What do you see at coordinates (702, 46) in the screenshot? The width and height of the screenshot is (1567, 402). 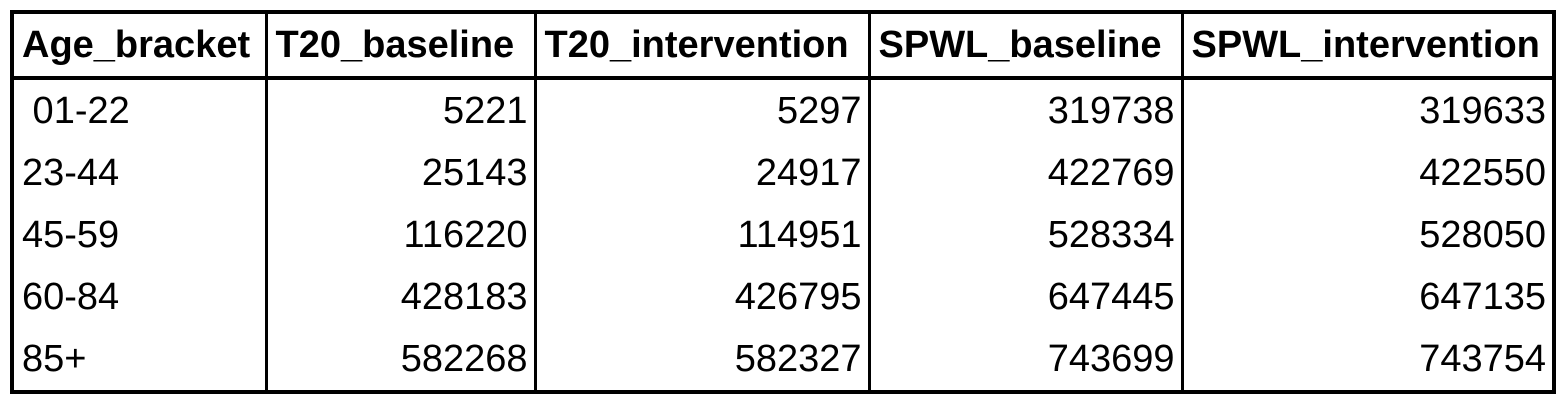 I see `column-header-t20-intervention: T20_intervention` at bounding box center [702, 46].